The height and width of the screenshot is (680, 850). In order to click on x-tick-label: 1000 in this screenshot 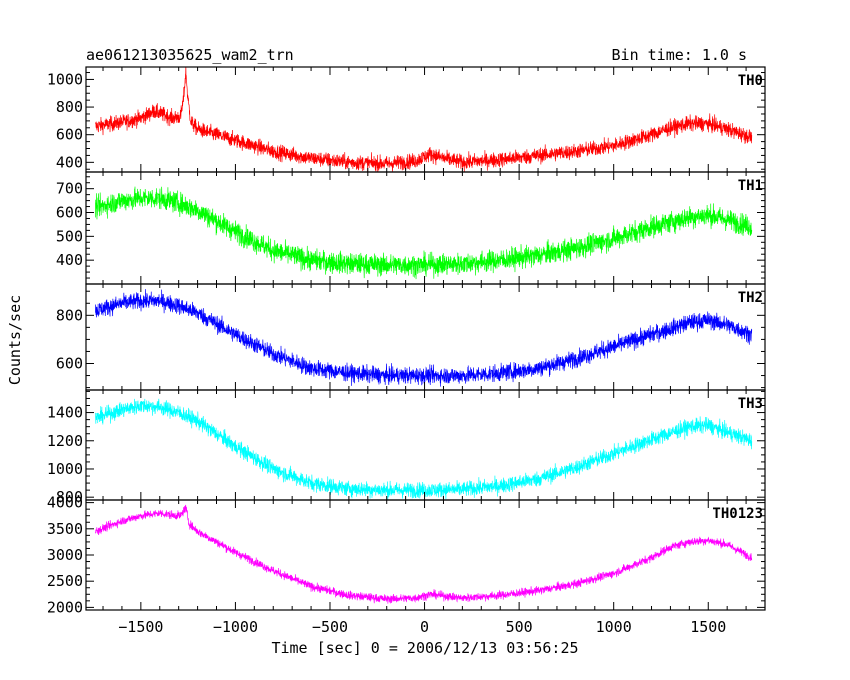, I will do `click(614, 627)`.